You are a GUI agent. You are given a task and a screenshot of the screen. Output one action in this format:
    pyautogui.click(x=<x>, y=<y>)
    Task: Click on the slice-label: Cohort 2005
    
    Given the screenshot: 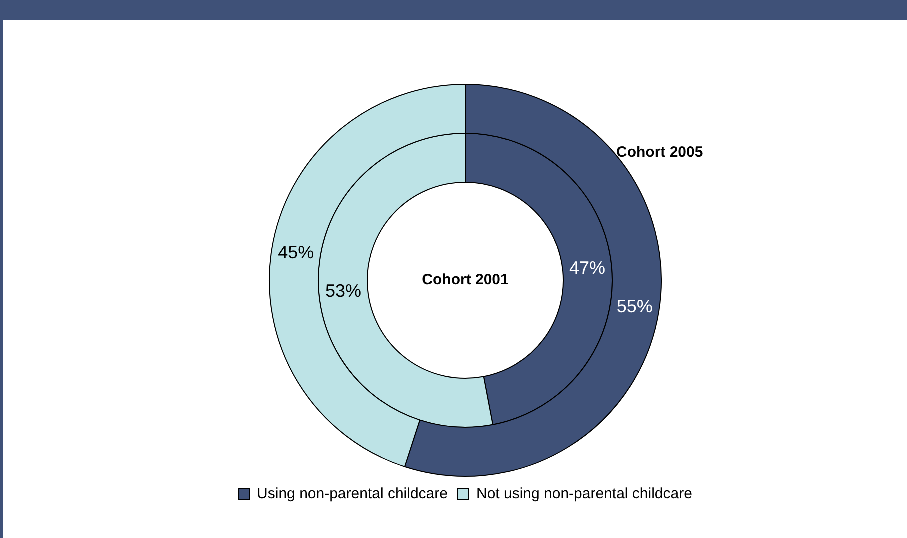 What is the action you would take?
    pyautogui.click(x=660, y=153)
    